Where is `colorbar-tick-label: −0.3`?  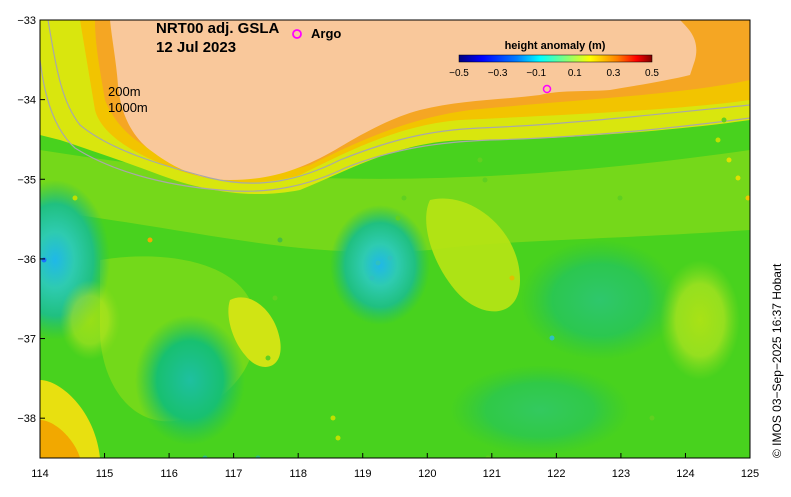 colorbar-tick-label: −0.3 is located at coordinates (498, 73).